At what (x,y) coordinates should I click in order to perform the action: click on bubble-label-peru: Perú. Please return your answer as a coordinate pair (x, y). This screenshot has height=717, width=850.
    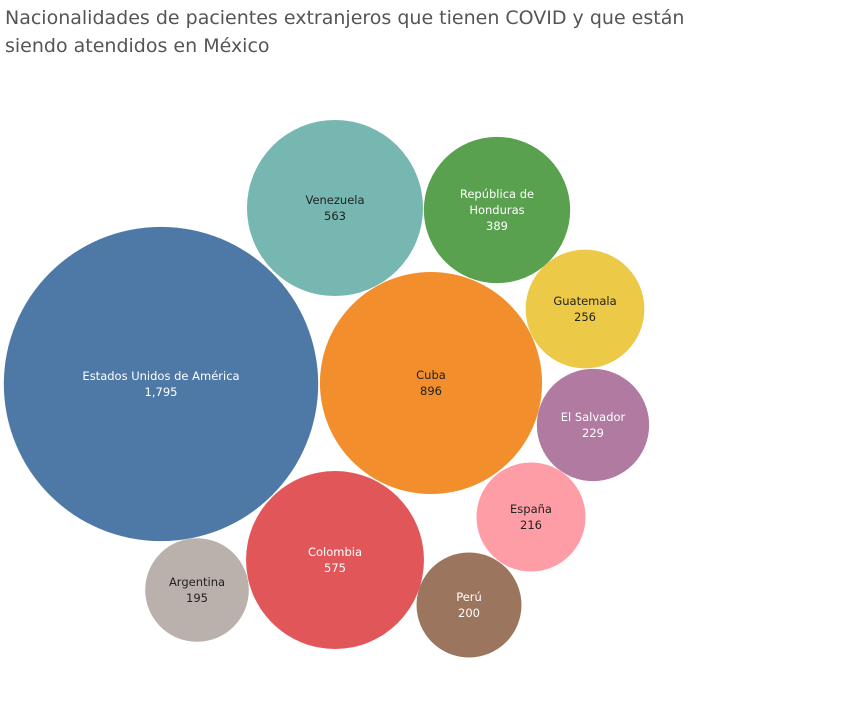
    Looking at the image, I should click on (469, 597).